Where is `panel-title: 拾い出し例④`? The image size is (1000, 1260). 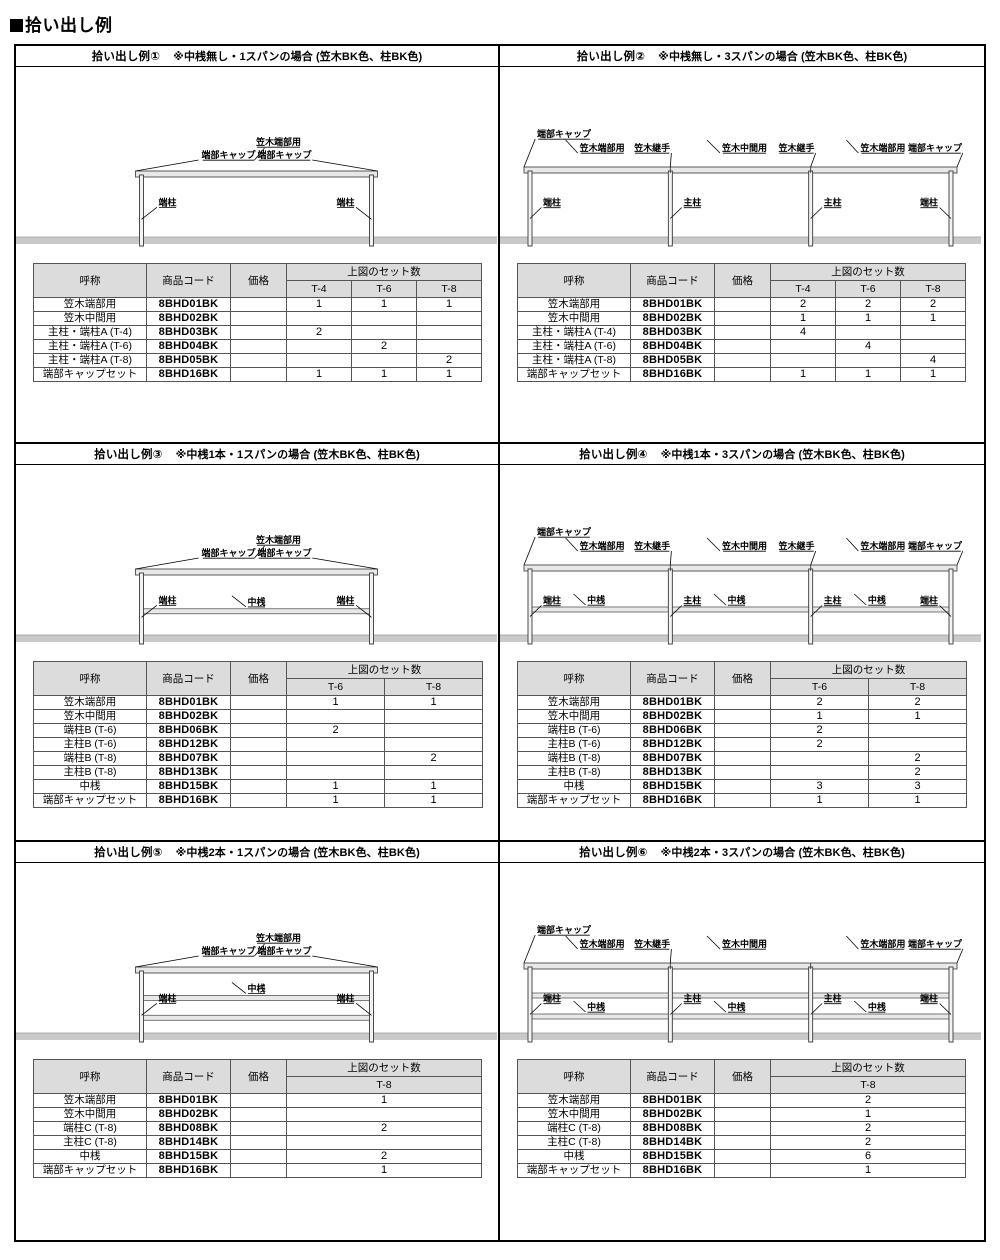
panel-title: 拾い出し例④ is located at coordinates (613, 455).